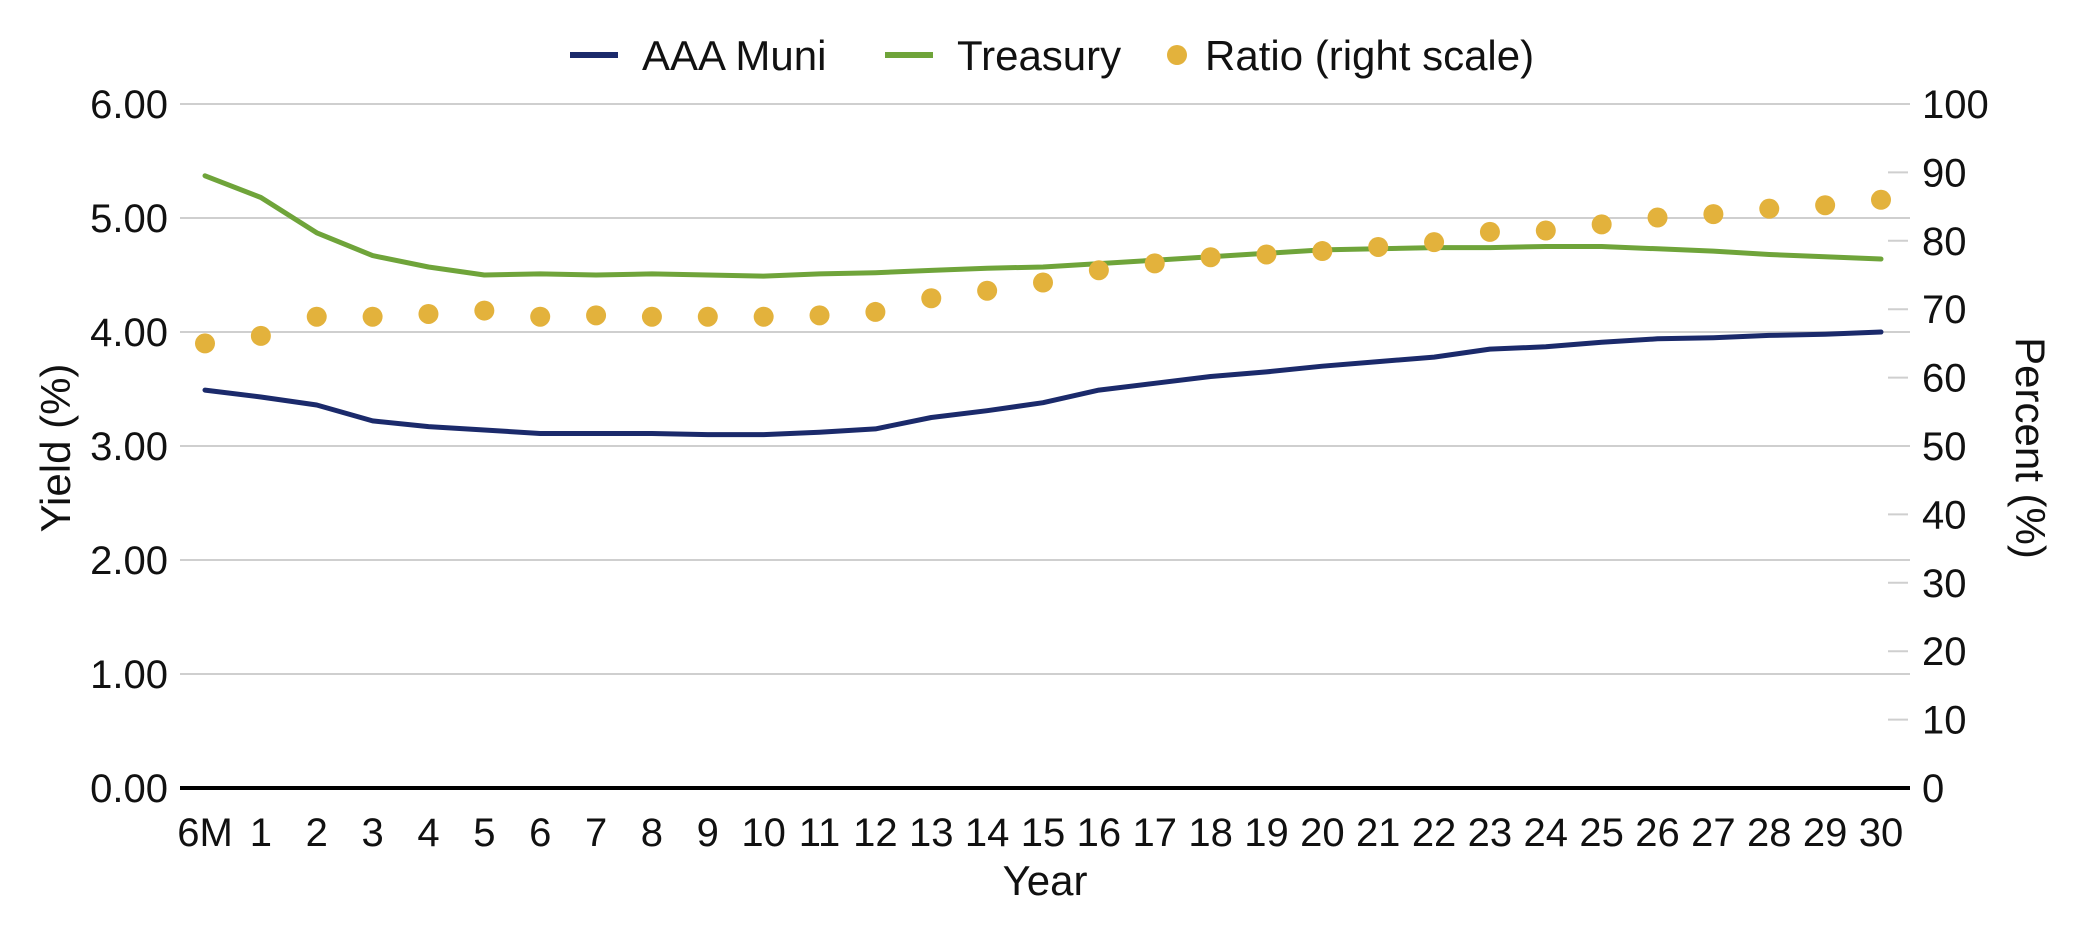 This screenshot has width=2084, height=943. Describe the element at coordinates (129, 675) in the screenshot. I see `y-tick-label: 1.00` at that location.